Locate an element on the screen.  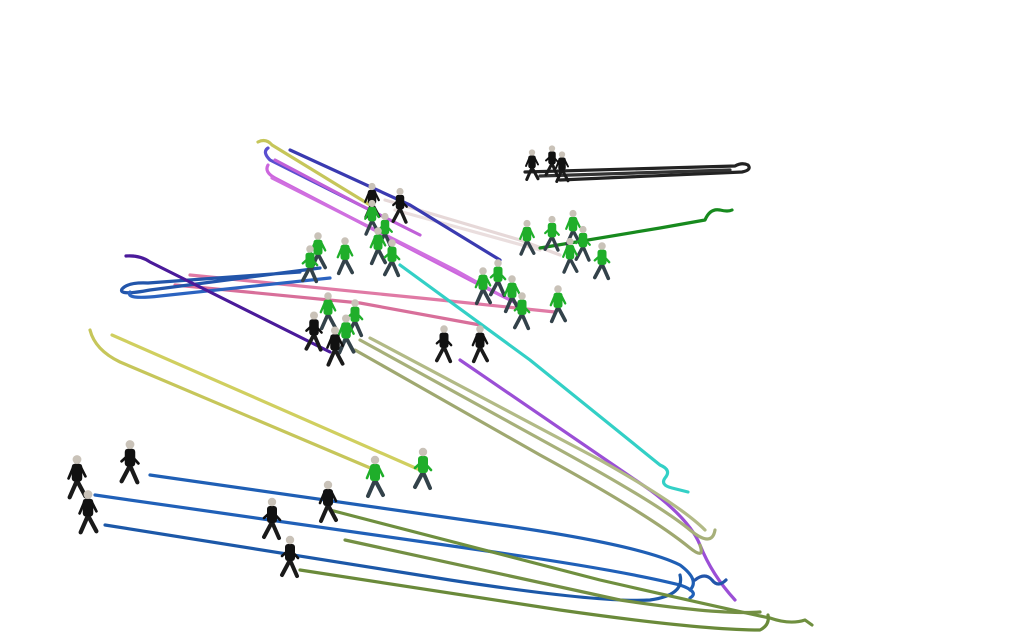
trajectory-cyan is located at coordinates (544, 378).